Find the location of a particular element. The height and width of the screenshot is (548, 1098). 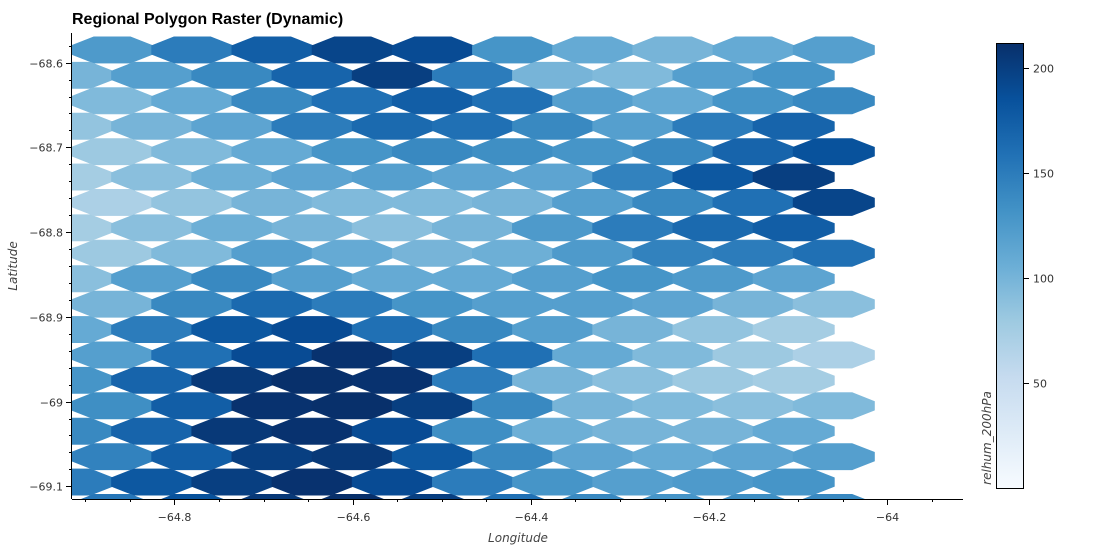

colorbar-tick-label: 200 is located at coordinates (1043, 69).